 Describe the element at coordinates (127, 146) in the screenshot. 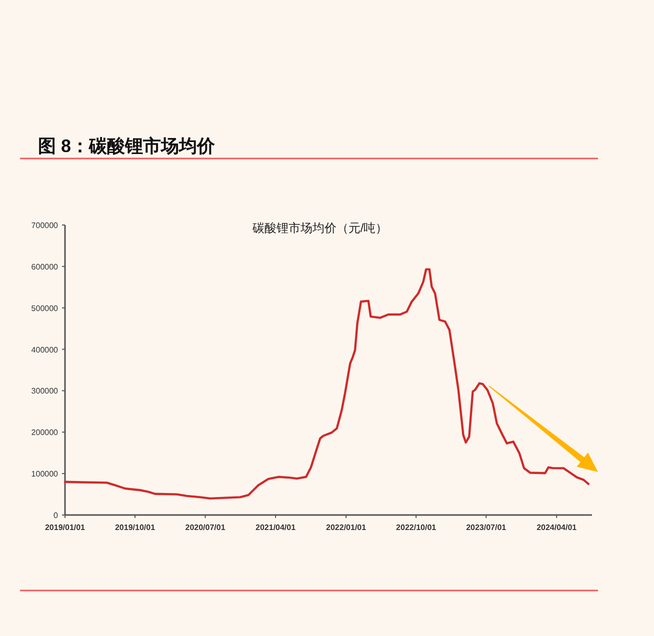

I see `chart-title: 图 8：碳酸锂市场均价` at that location.